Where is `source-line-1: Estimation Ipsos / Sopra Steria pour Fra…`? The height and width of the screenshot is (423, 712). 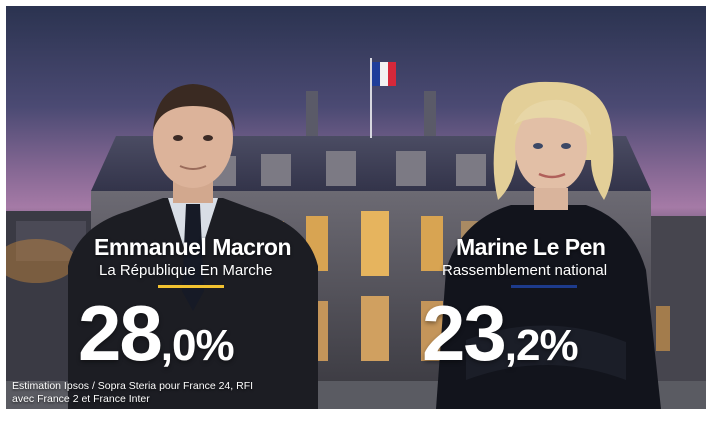
source-line-1: Estimation Ipsos / Sopra Steria pour Fra… is located at coordinates (133, 386).